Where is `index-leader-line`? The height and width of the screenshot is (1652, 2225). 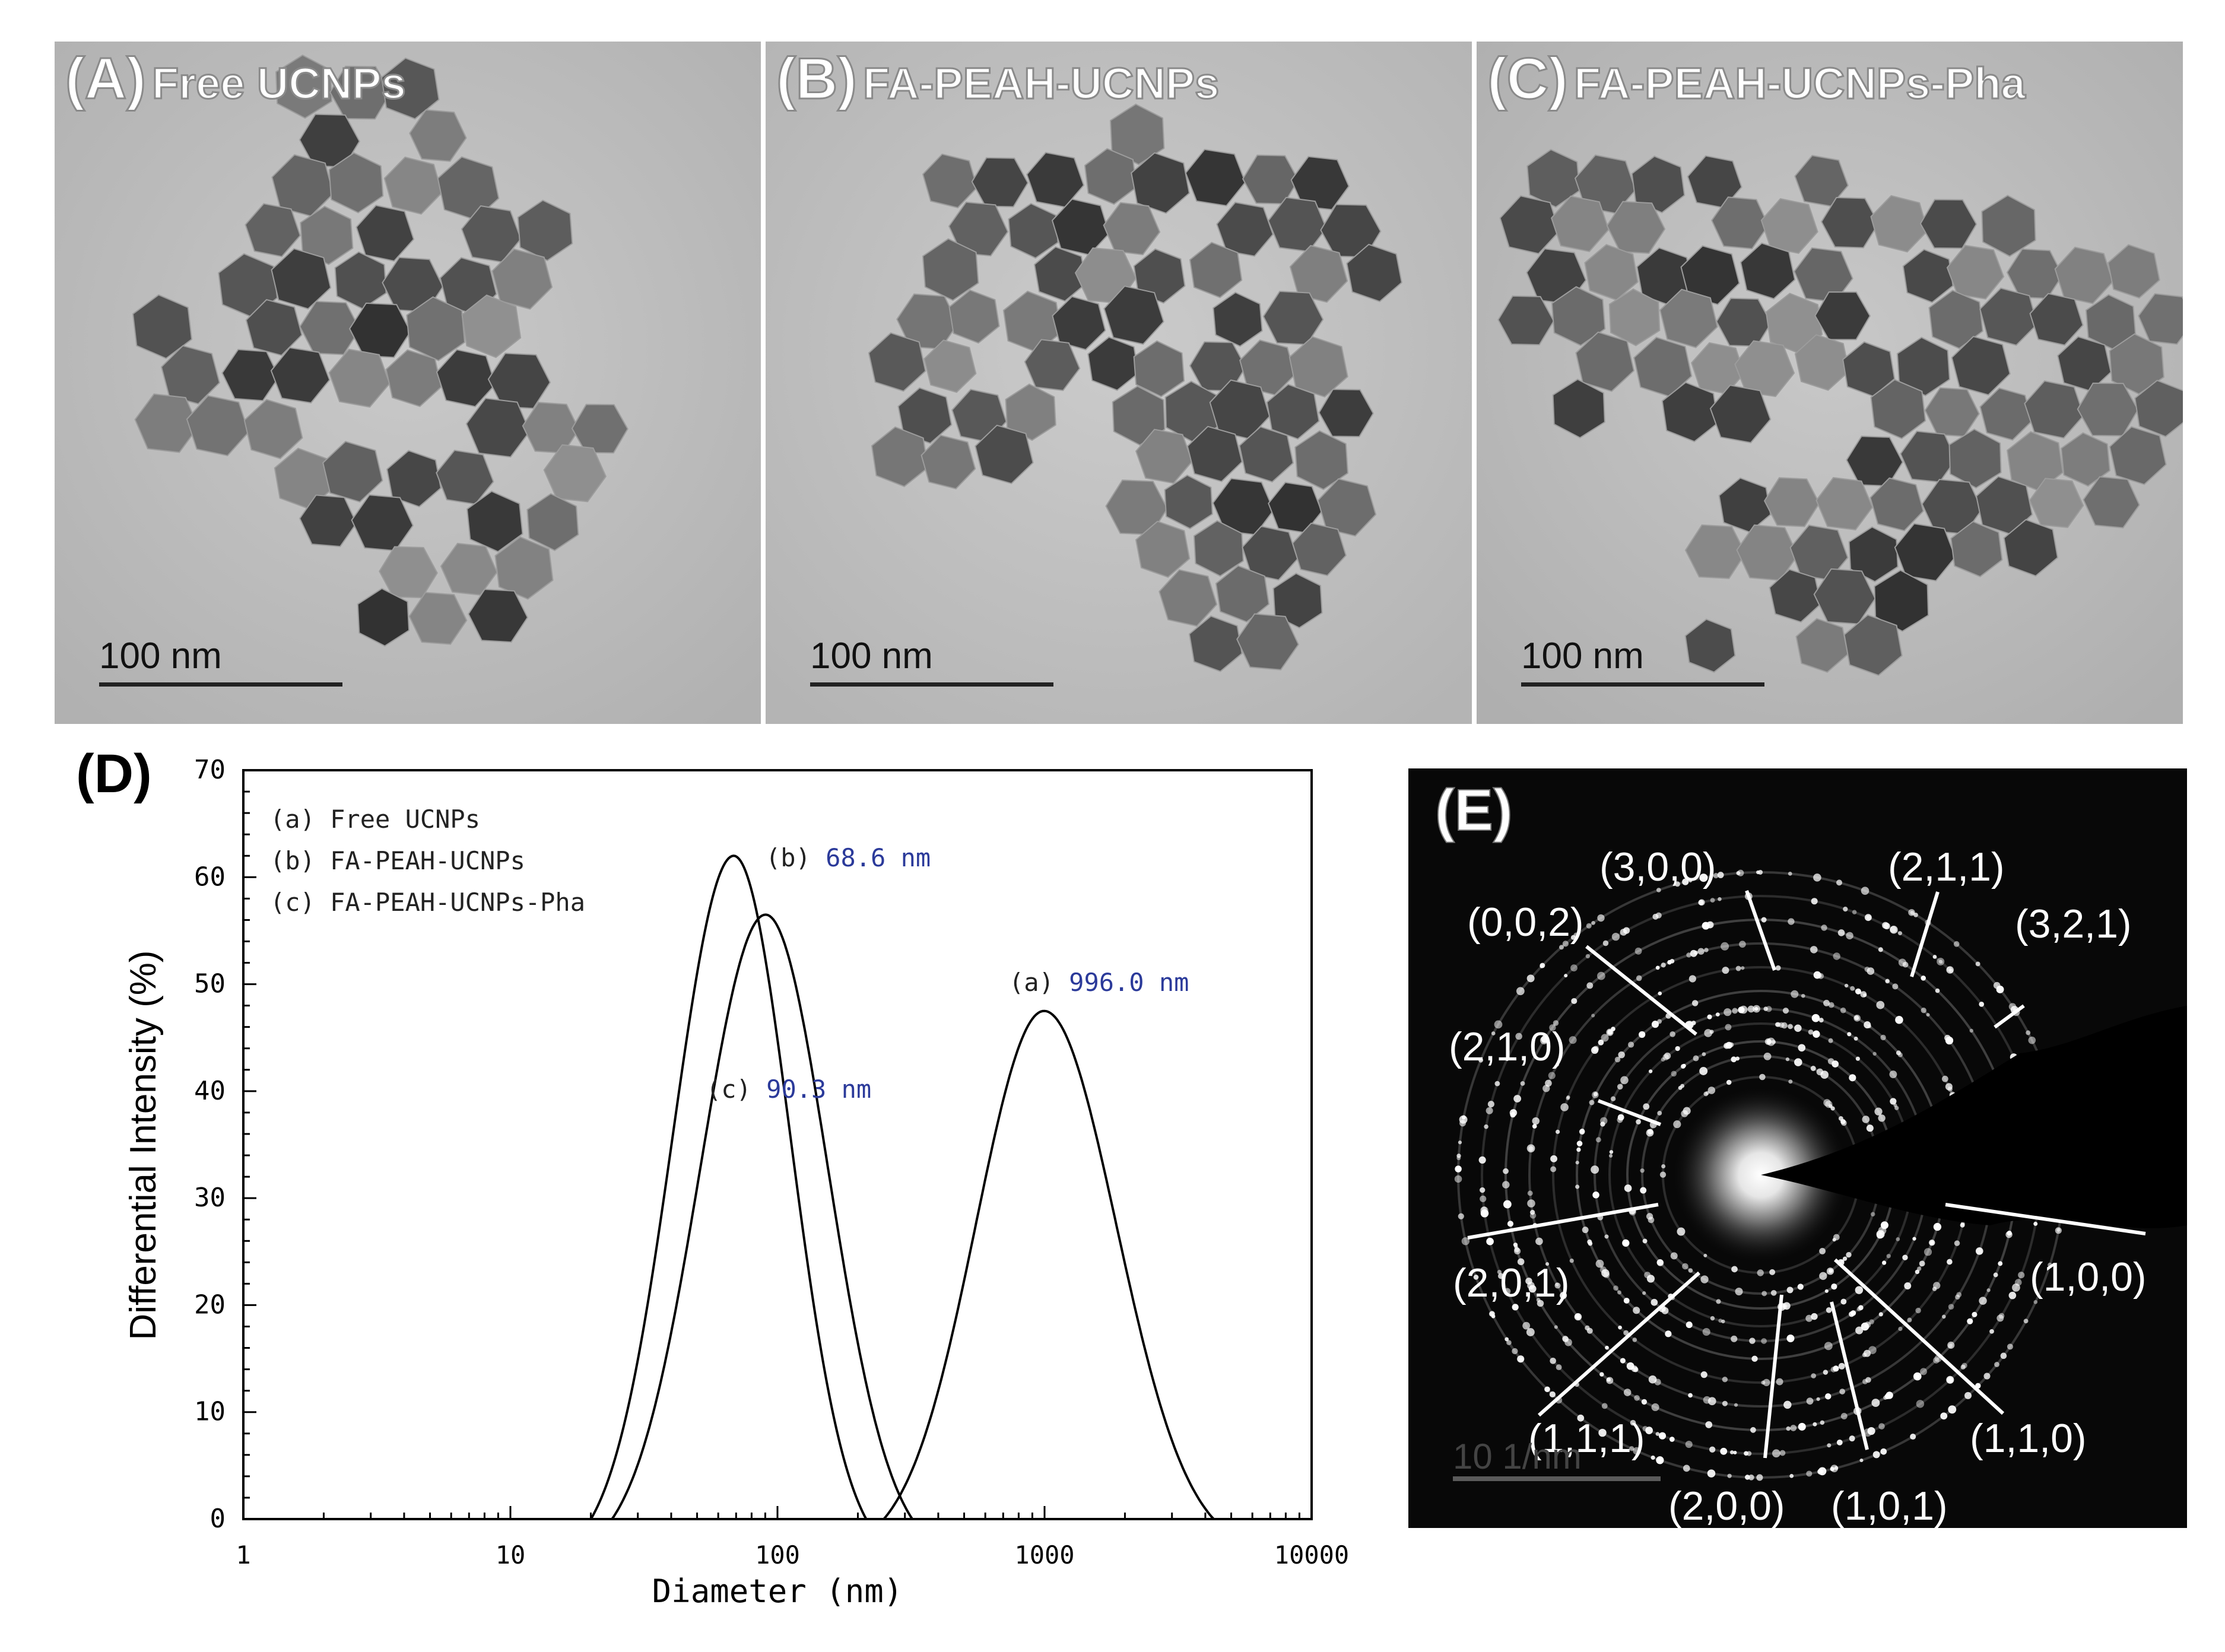 index-leader-line is located at coordinates (1629, 1112).